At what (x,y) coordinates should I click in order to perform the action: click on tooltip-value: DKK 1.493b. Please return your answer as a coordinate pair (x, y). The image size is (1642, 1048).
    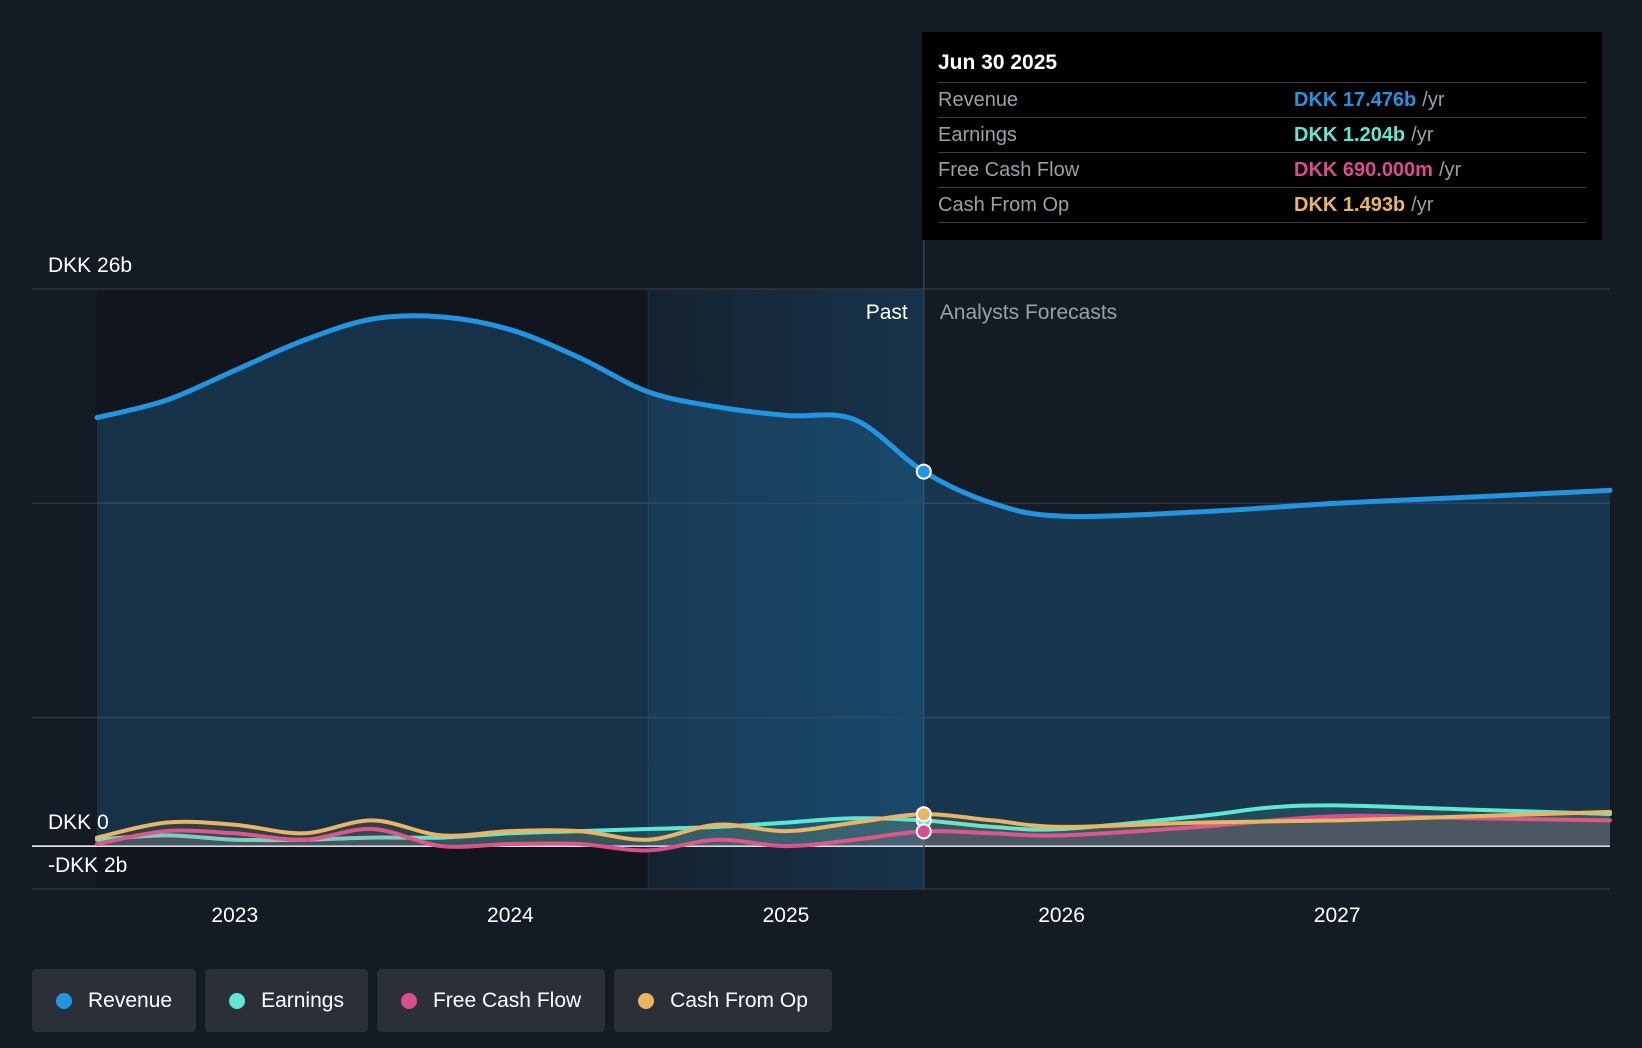
    Looking at the image, I should click on (1350, 205).